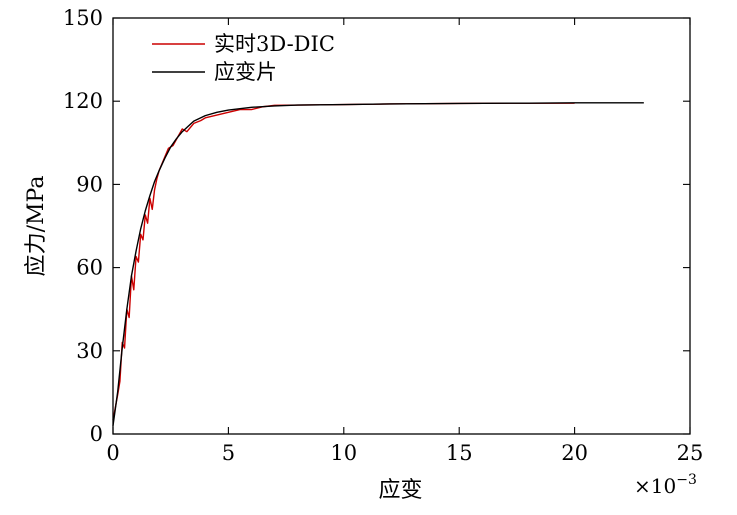 Image resolution: width=737 pixels, height=515 pixels. Describe the element at coordinates (686, 480) in the screenshot. I see `x-exponent-power: −3` at that location.